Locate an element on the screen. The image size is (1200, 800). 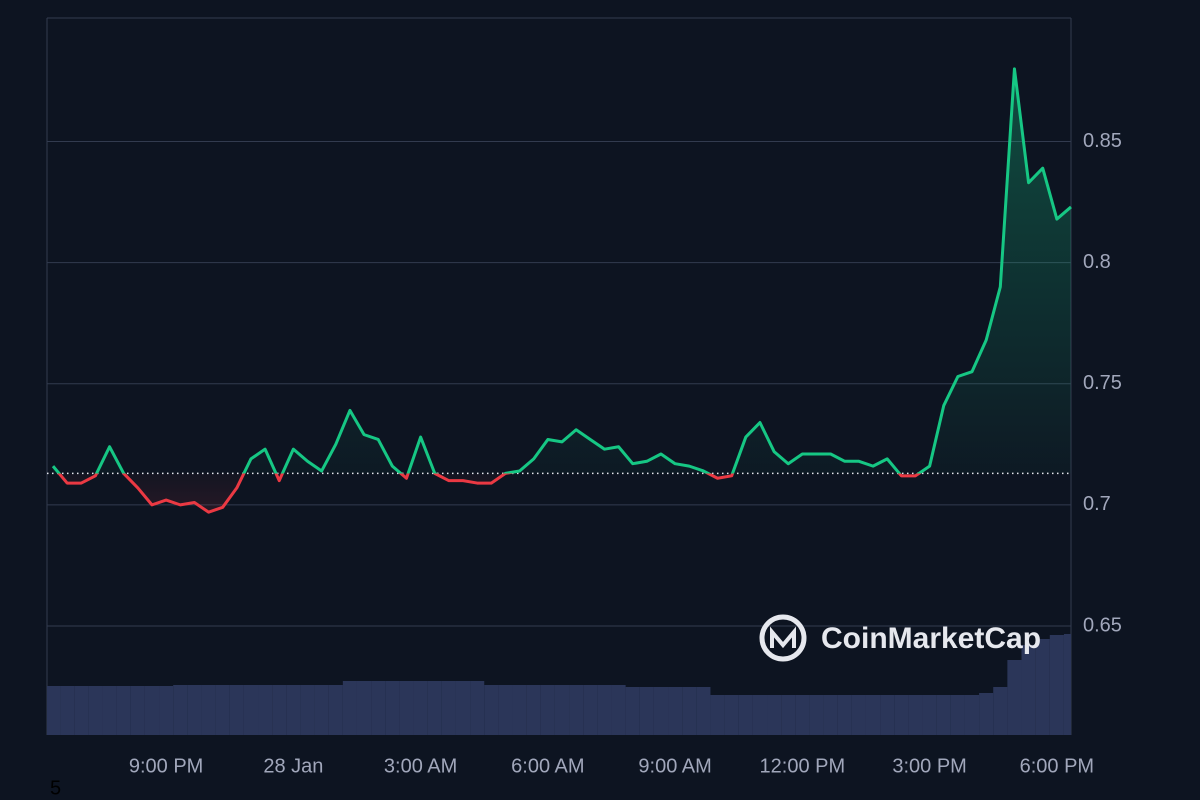
x-tick-label: 28 Jan is located at coordinates (293, 766).